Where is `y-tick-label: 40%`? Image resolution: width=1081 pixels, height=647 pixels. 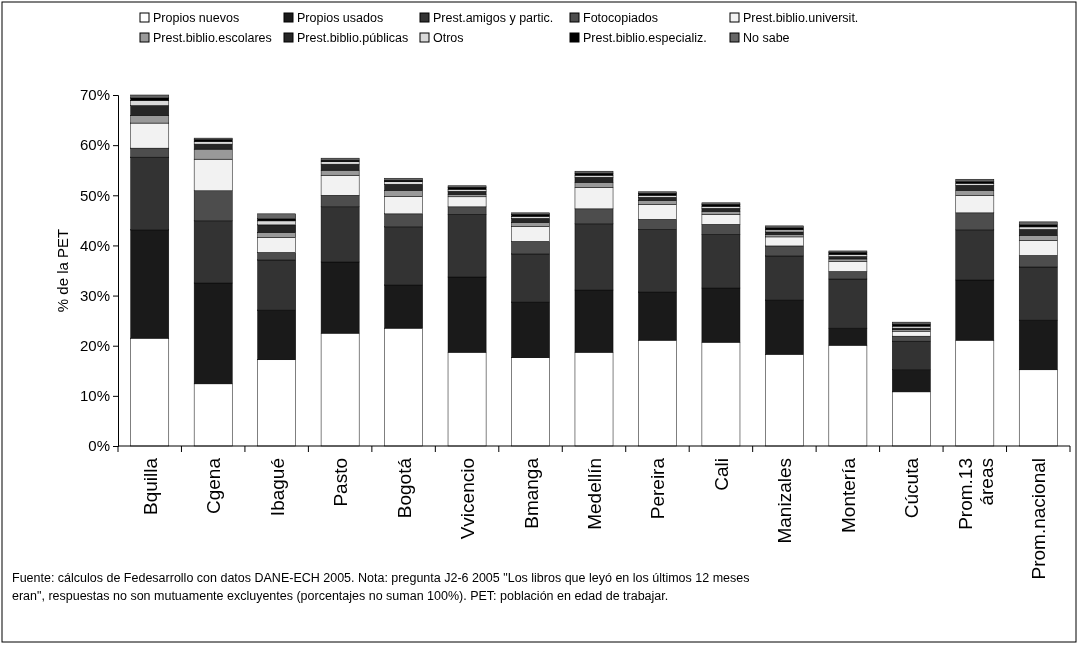 y-tick-label: 40% is located at coordinates (94, 245).